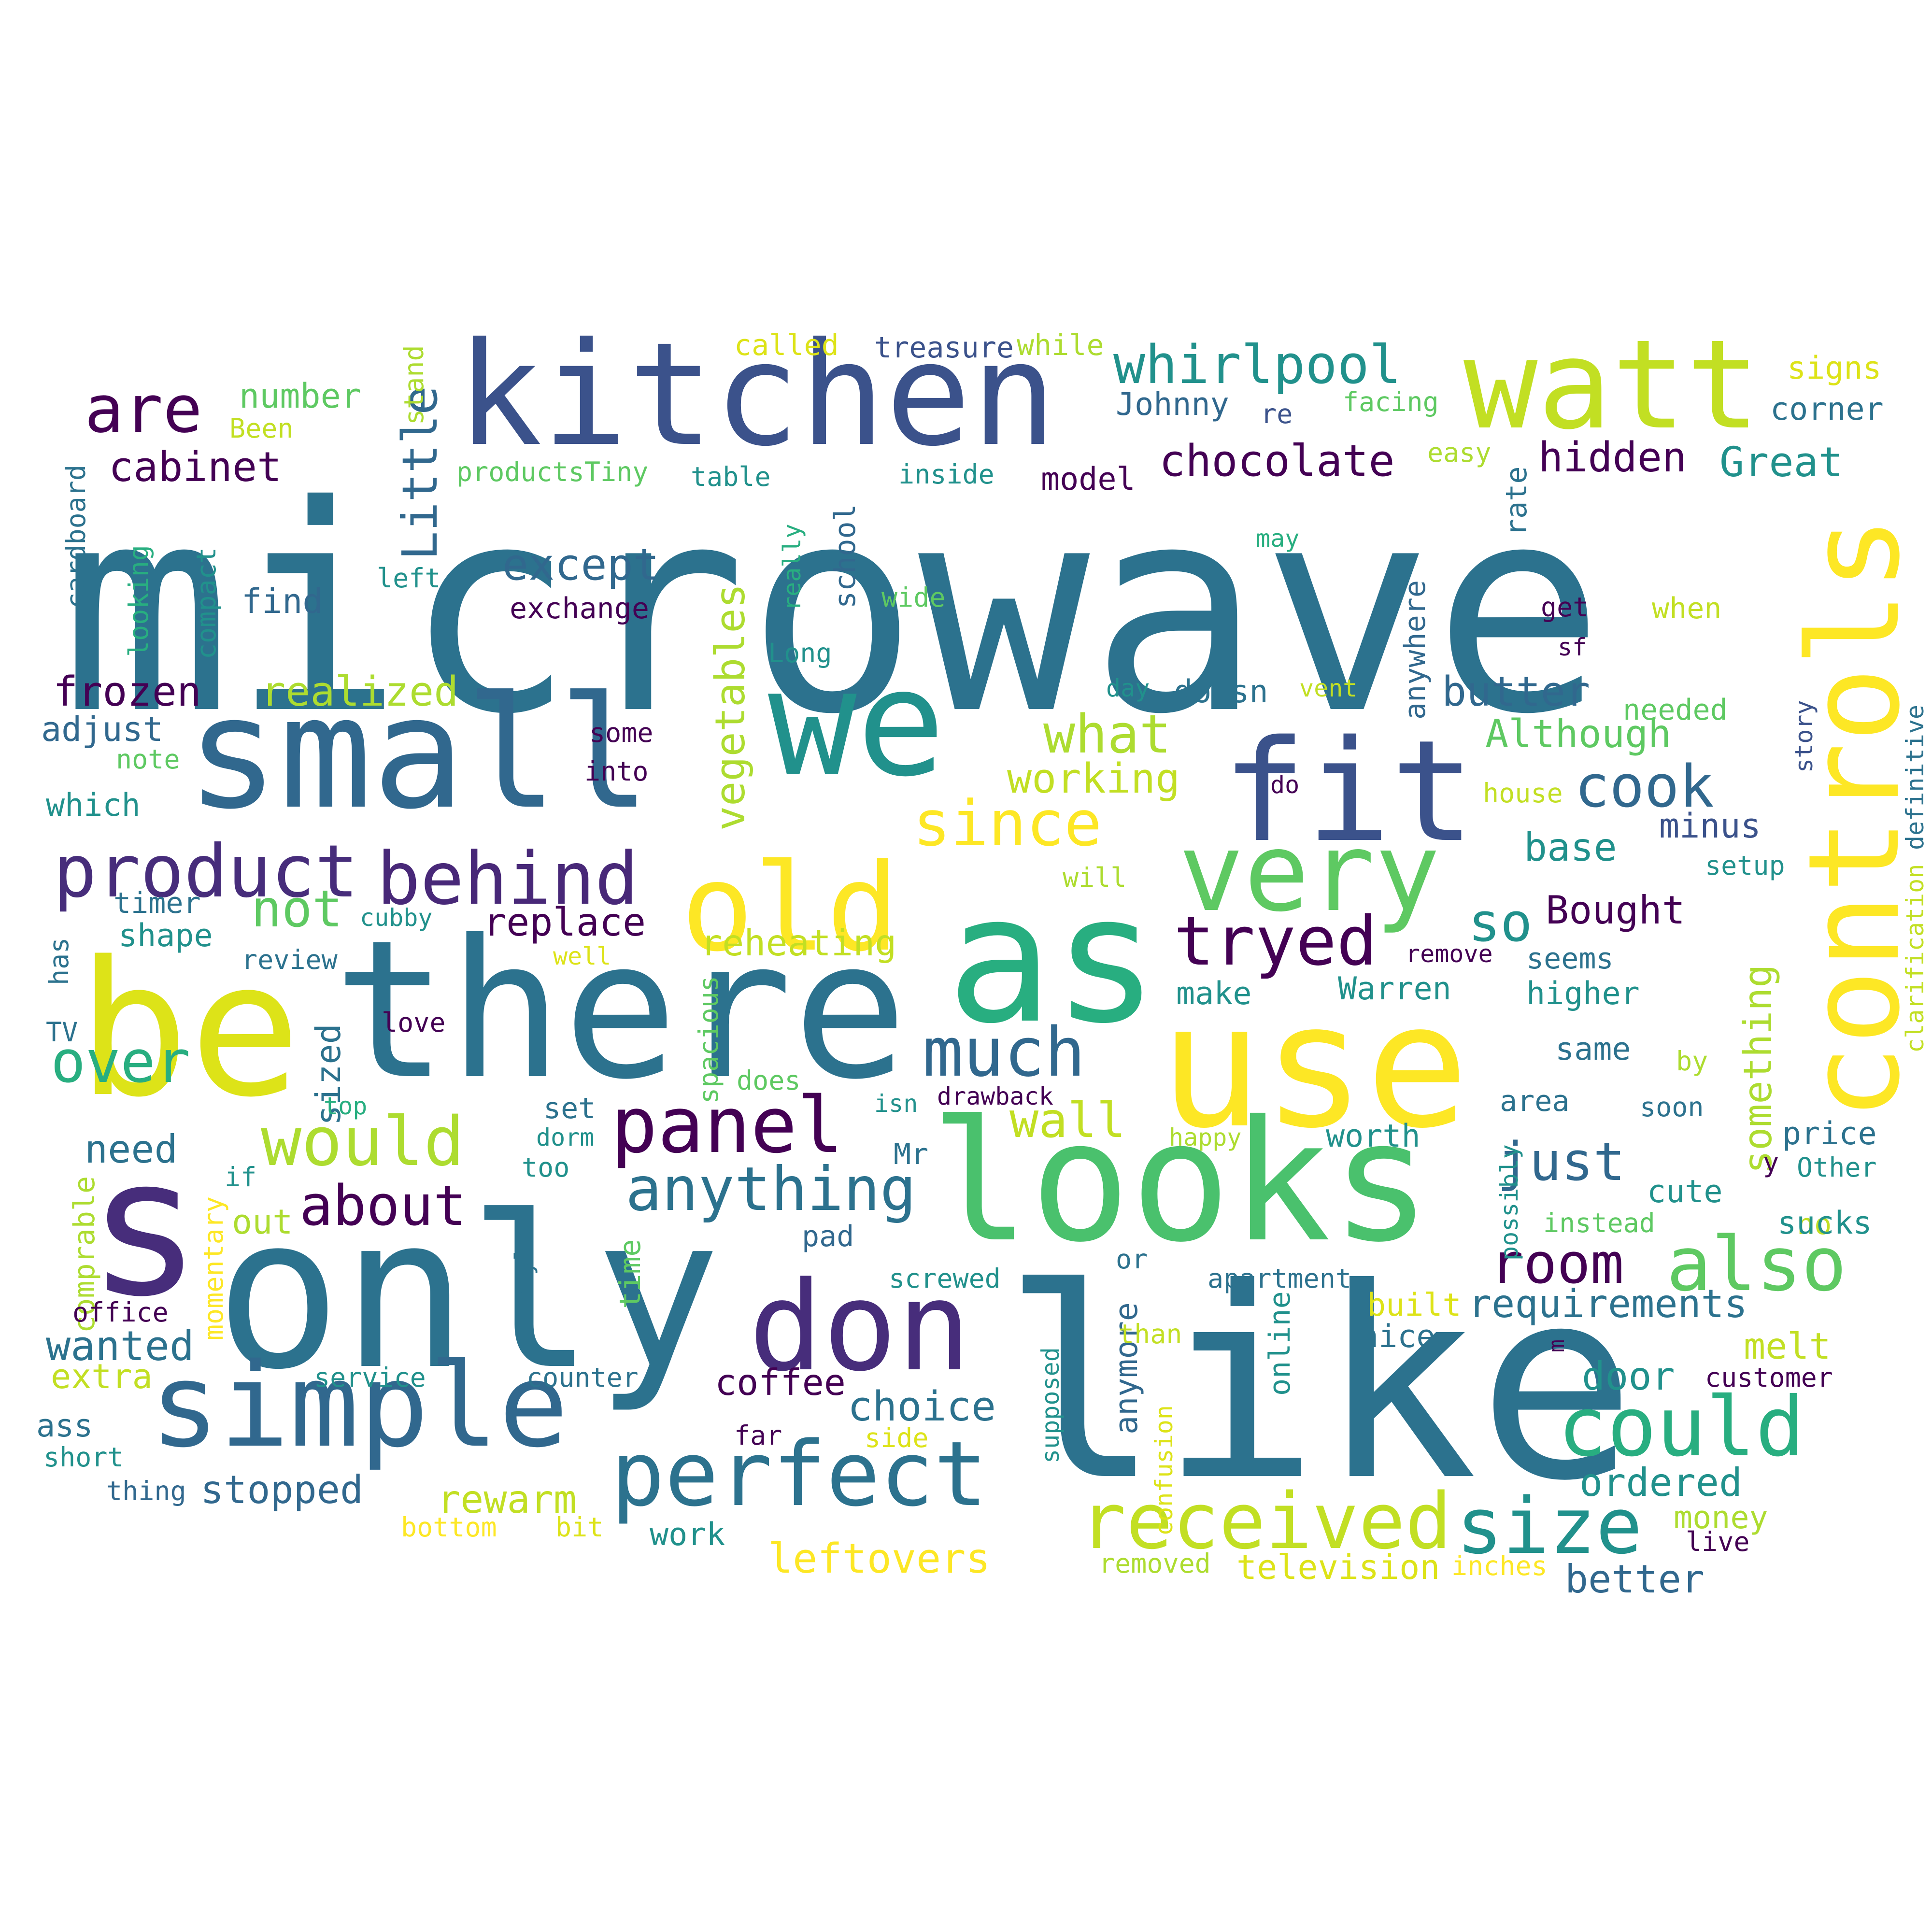 This screenshot has width=1932, height=1932. Describe the element at coordinates (896, 1104) in the screenshot. I see `word-isn: isn` at that location.